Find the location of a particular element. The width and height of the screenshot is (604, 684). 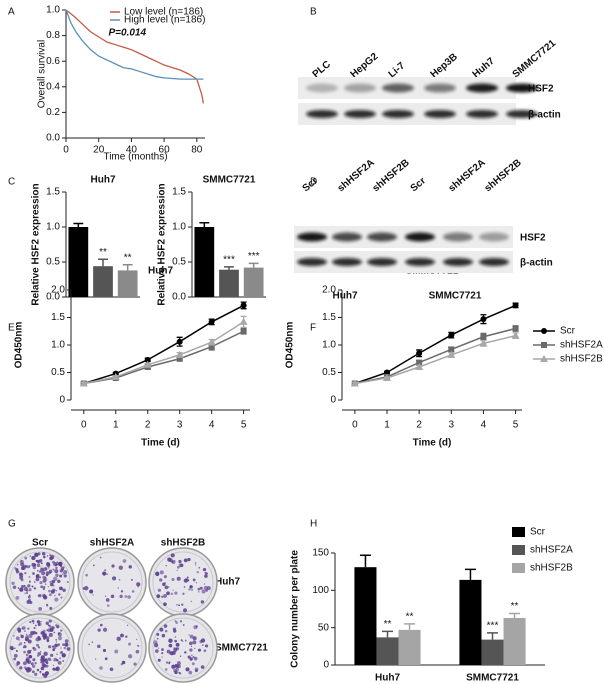

series-line is located at coordinates (435, 344).